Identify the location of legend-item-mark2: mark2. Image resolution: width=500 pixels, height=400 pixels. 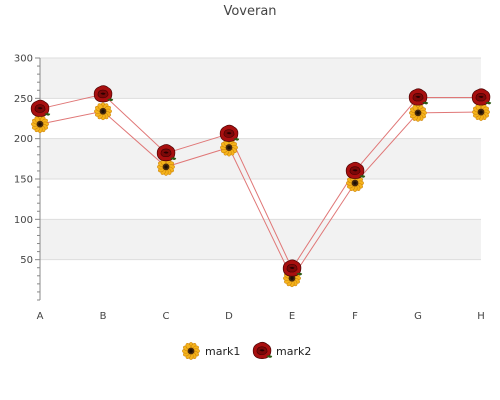
(281, 350).